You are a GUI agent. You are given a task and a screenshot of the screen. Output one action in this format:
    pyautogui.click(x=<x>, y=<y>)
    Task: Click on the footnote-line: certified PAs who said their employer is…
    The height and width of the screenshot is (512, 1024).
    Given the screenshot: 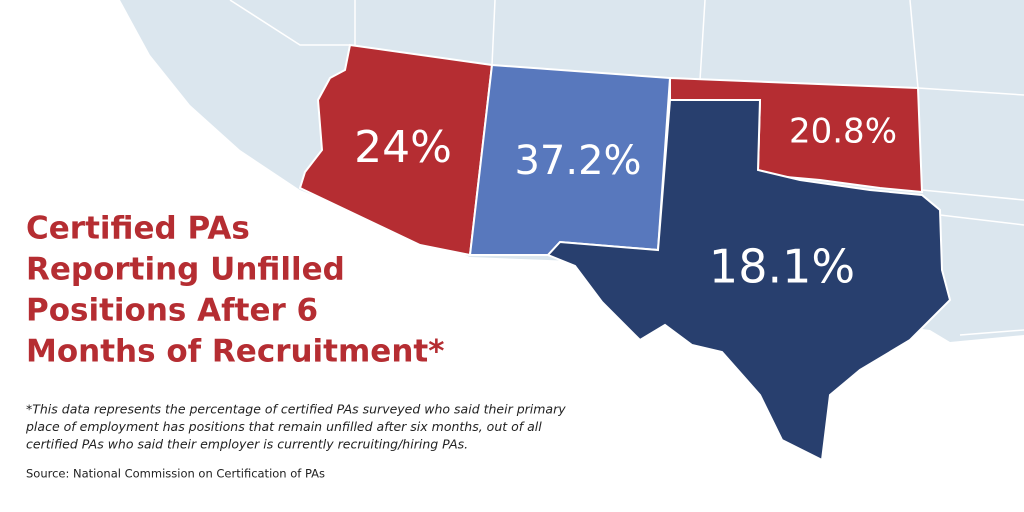 What is the action you would take?
    pyautogui.click(x=247, y=444)
    